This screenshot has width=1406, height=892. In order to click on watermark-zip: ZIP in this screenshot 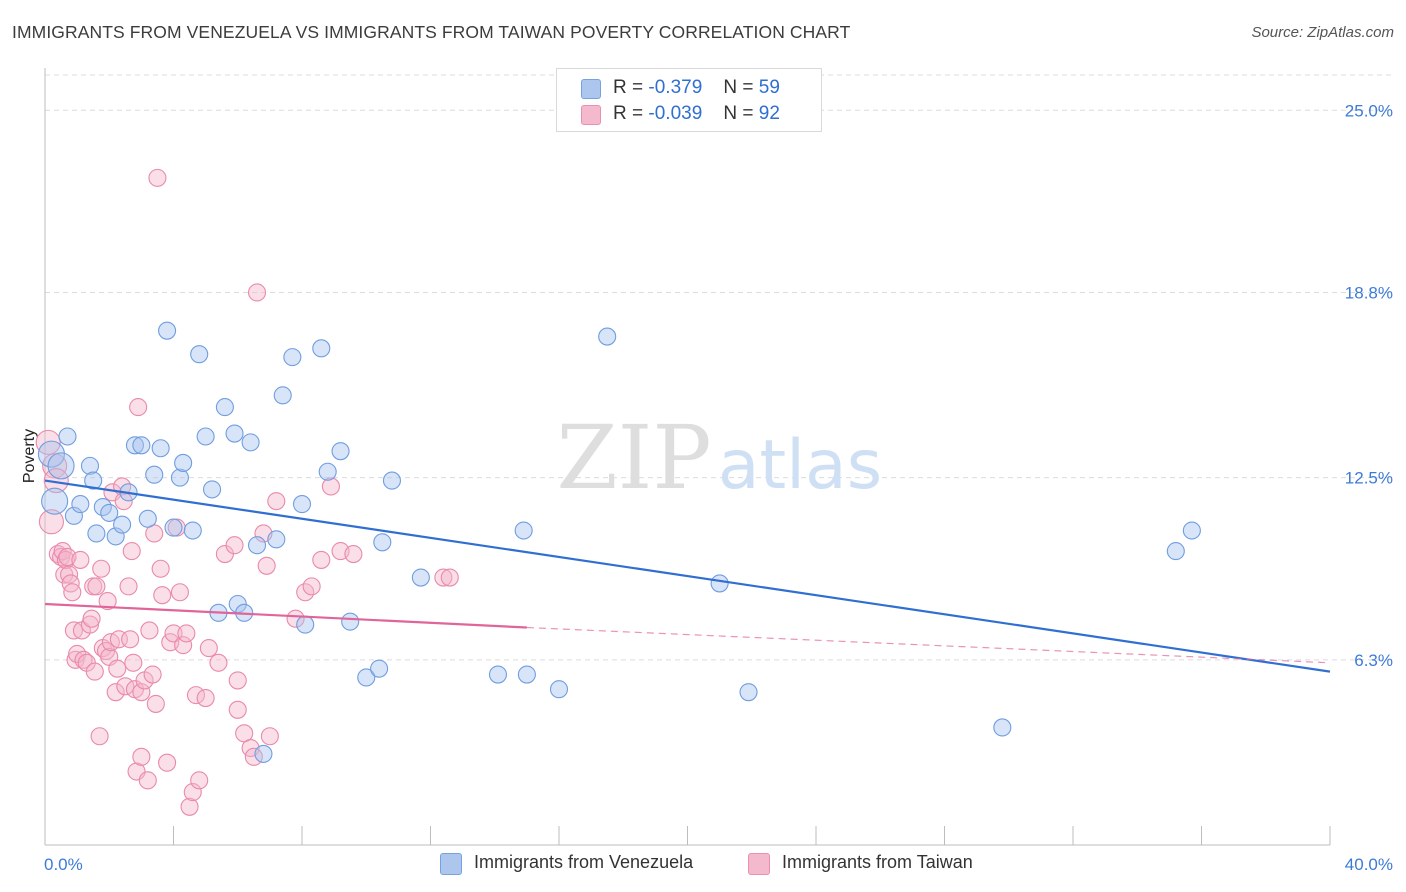, I will do `click(633, 457)`.